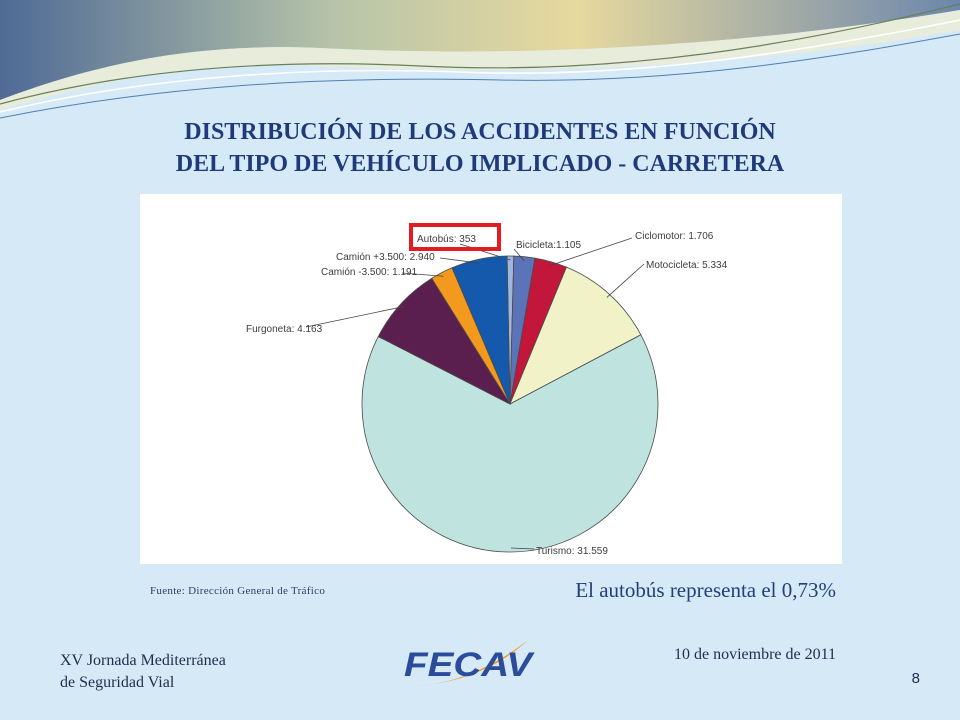  What do you see at coordinates (591, 251) in the screenshot?
I see `leader-line-ciclomotor` at bounding box center [591, 251].